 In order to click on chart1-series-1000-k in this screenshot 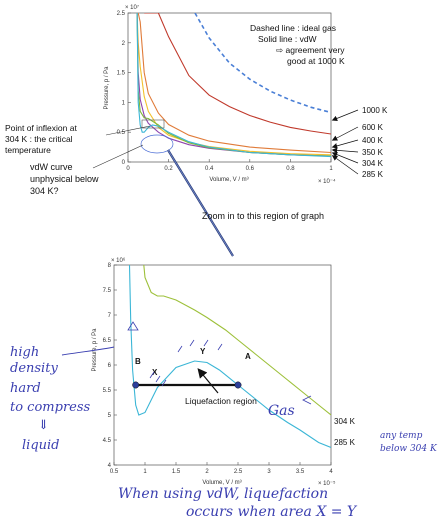, I will do `click(237, 74)`.